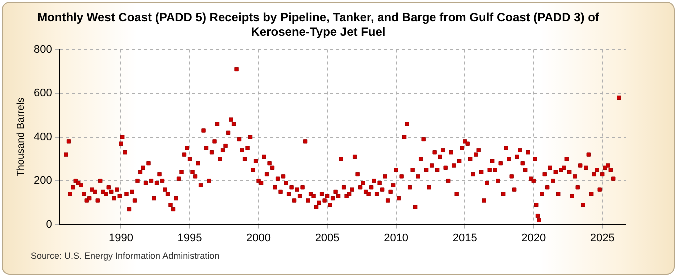  What do you see at coordinates (21, 137) in the screenshot?
I see `y-axis-title: Thousand Barrels` at bounding box center [21, 137].